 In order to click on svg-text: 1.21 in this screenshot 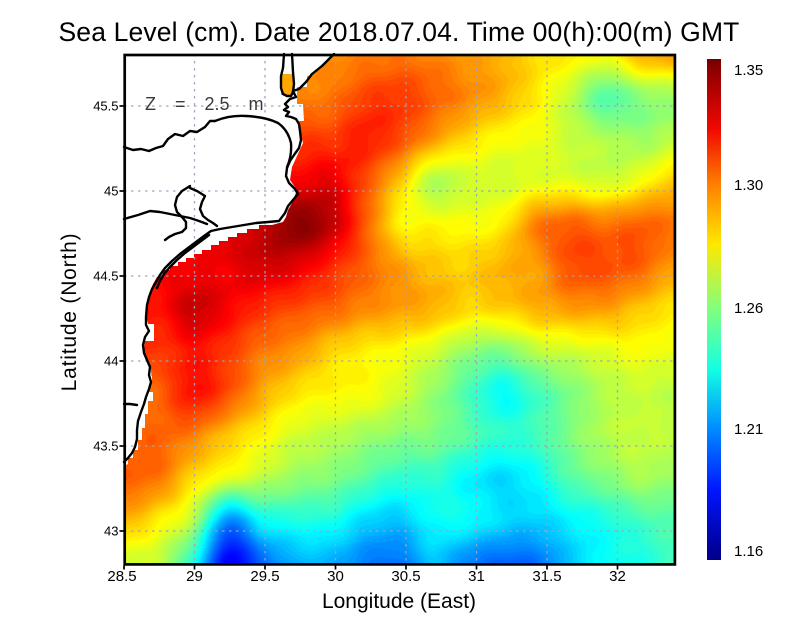, I will do `click(748, 429)`.